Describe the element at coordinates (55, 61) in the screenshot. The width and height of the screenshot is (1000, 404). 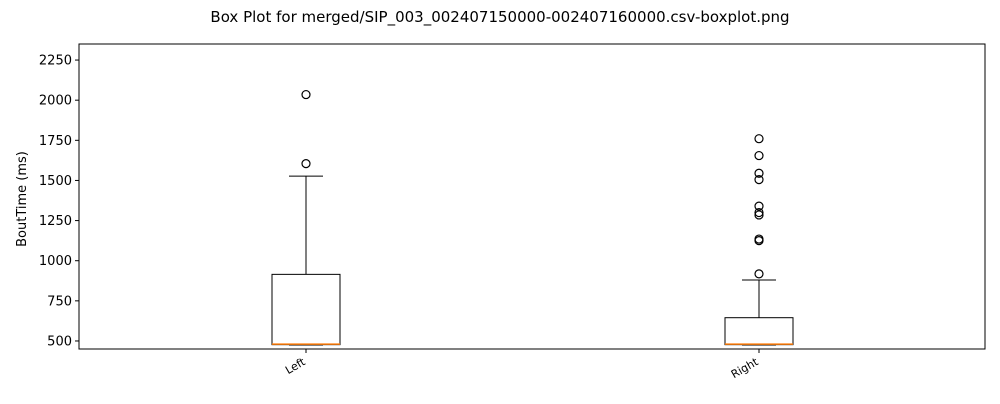
I see `y-tick-label: 2250` at that location.